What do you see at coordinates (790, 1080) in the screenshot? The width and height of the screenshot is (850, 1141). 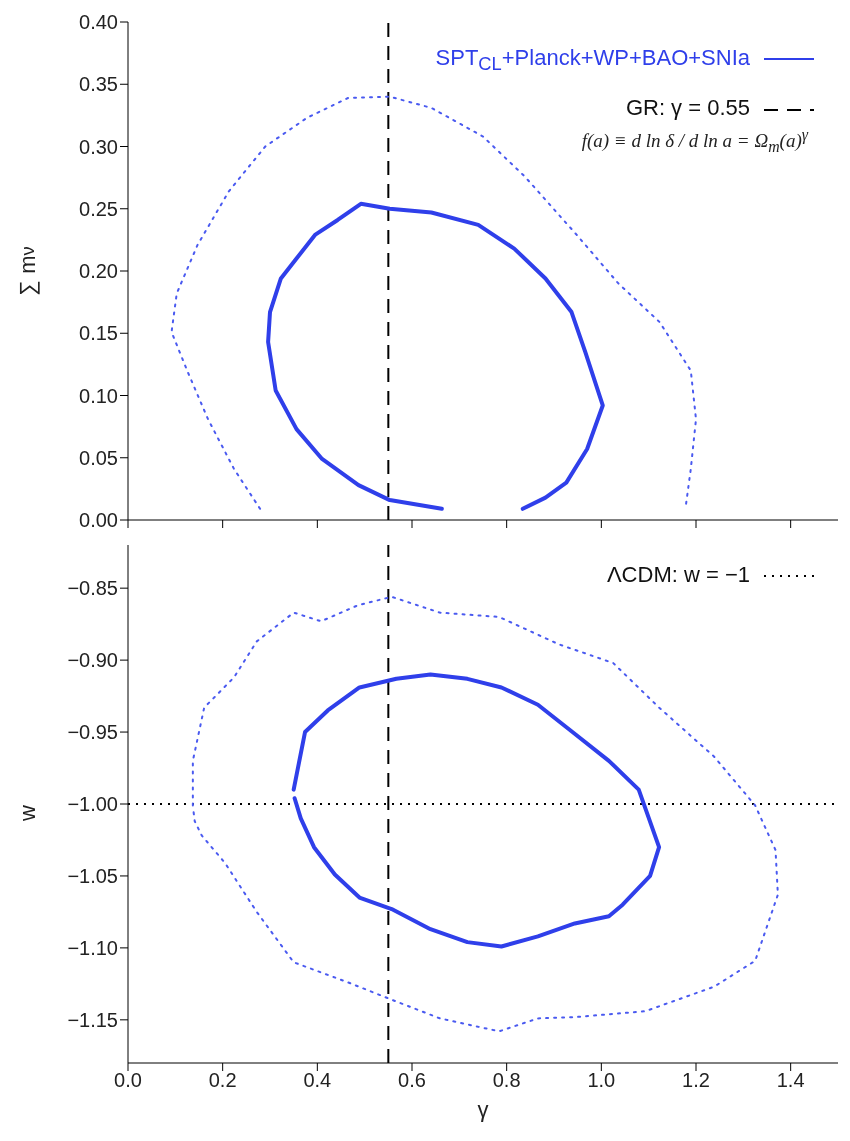 I see `x-tick-label: 1.4` at bounding box center [790, 1080].